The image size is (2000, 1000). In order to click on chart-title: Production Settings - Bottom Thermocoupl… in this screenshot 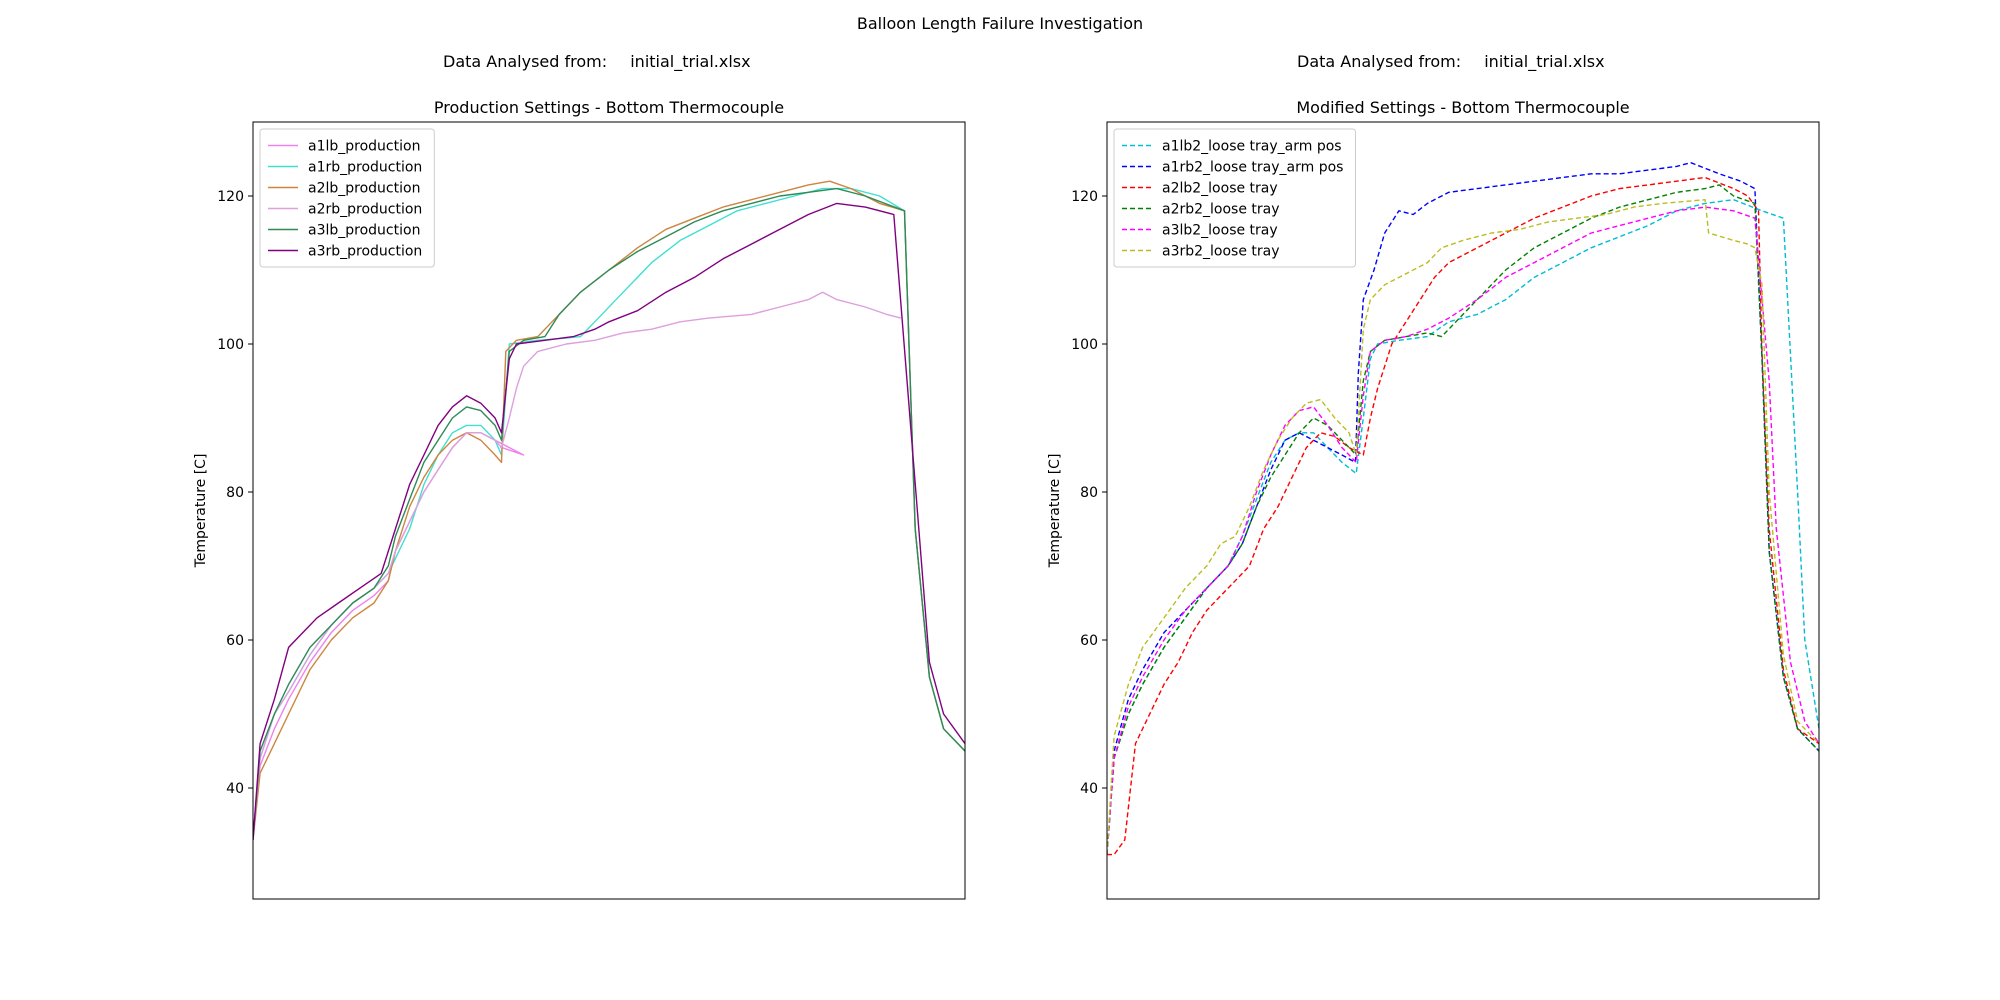, I will do `click(609, 107)`.